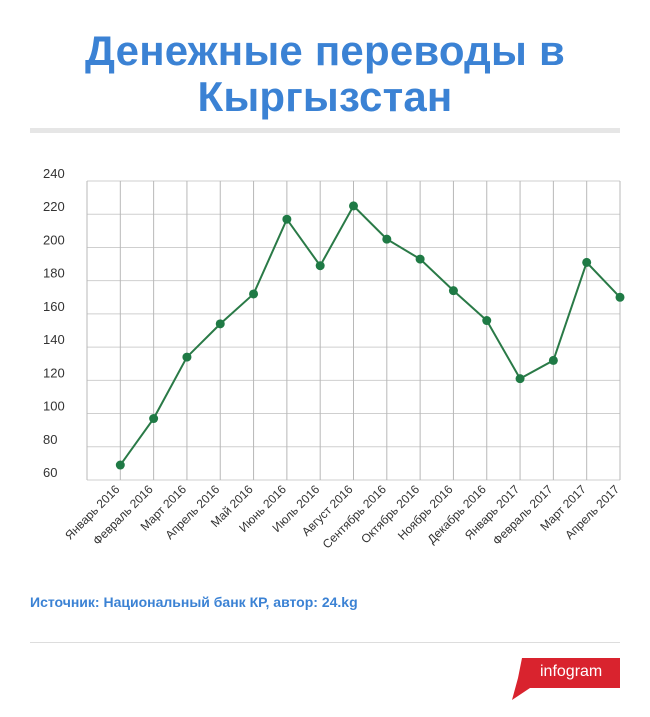  I want to click on footer-divider, so click(325, 642).